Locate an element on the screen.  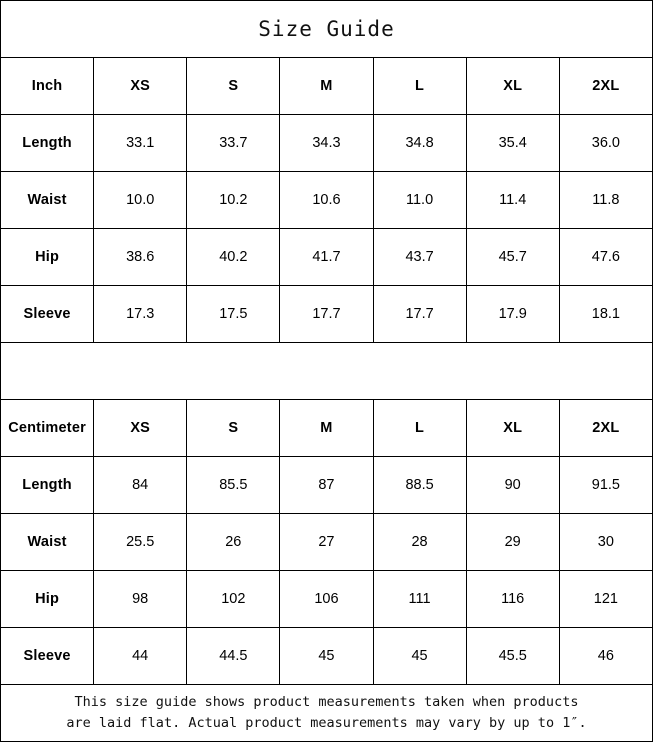
cell-cm-sleeve-m: 45 is located at coordinates (326, 656).